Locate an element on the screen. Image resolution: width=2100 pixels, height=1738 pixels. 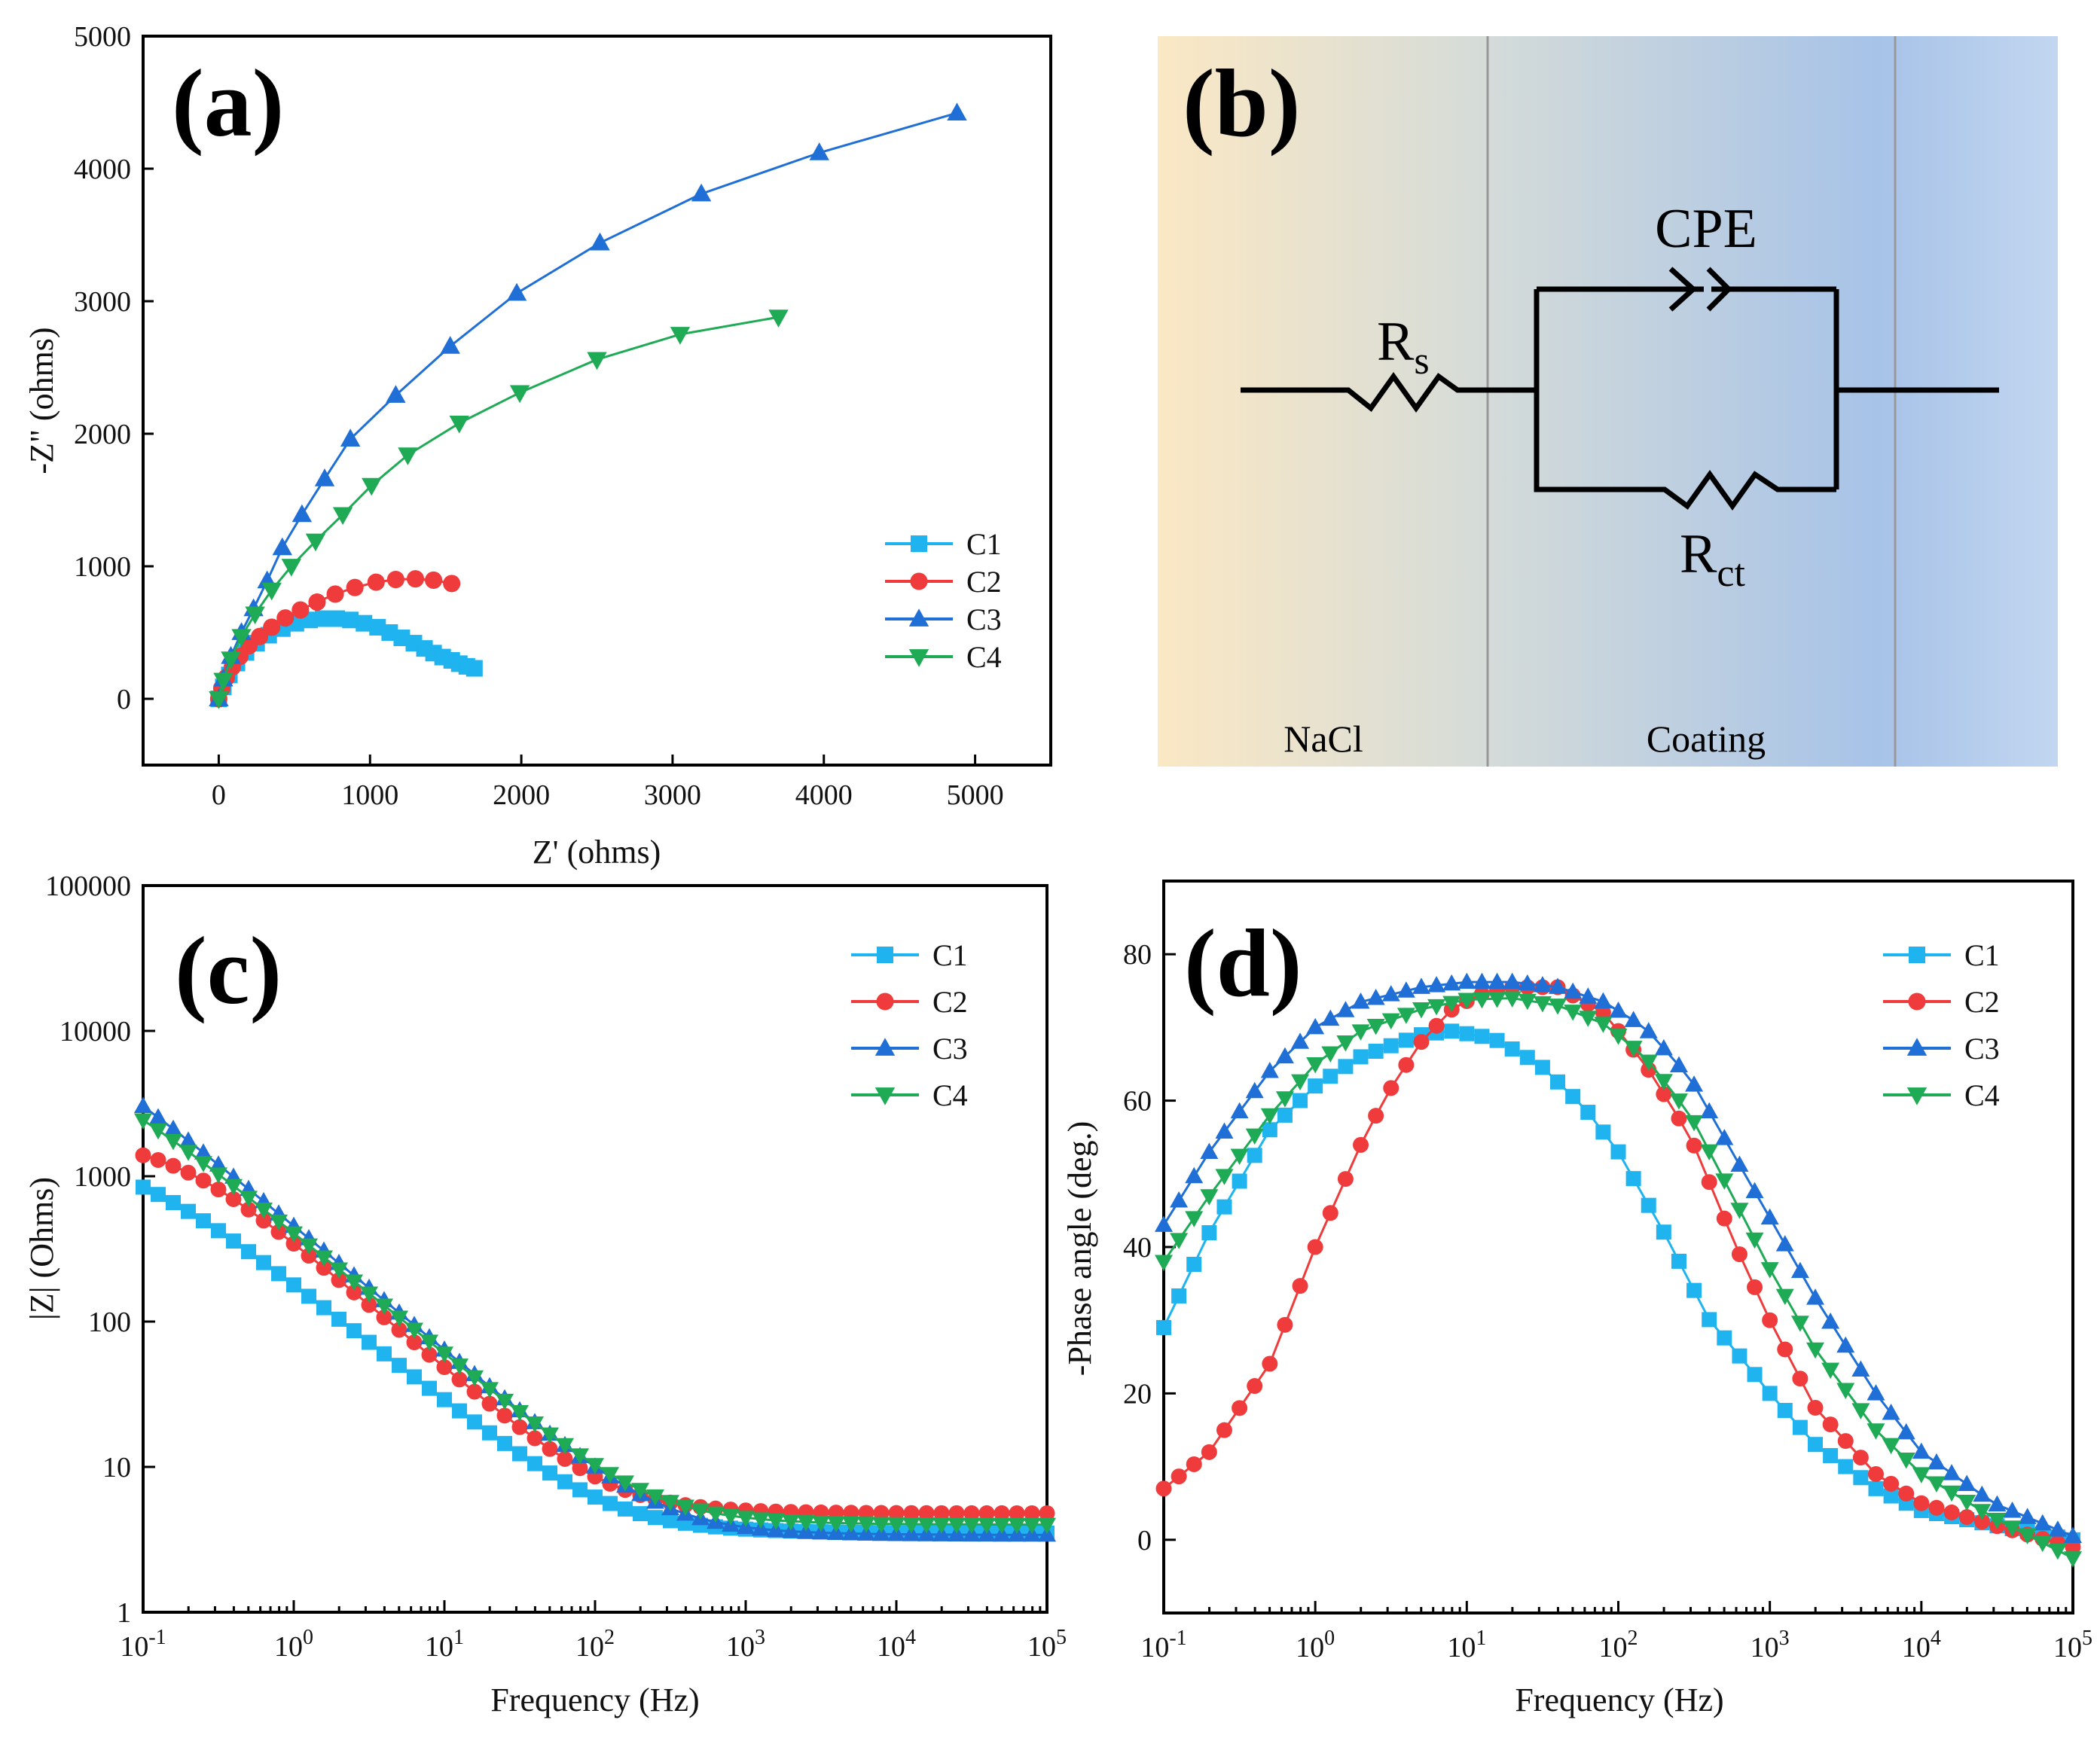
panel-c-xtick: 10¹ is located at coordinates (444, 1644).